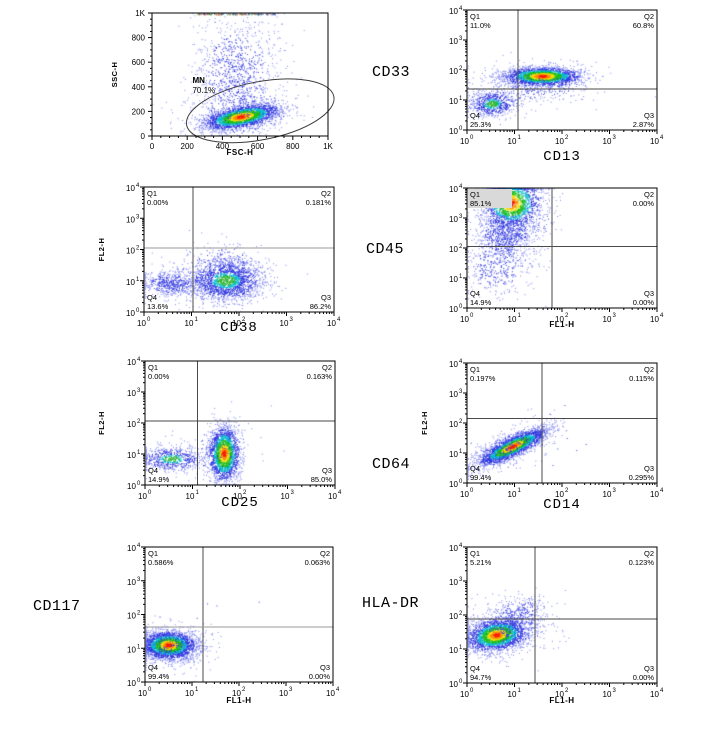 The image size is (719, 733). What do you see at coordinates (644, 124) in the screenshot?
I see `quadrant-percent-q3: 2.87%` at bounding box center [644, 124].